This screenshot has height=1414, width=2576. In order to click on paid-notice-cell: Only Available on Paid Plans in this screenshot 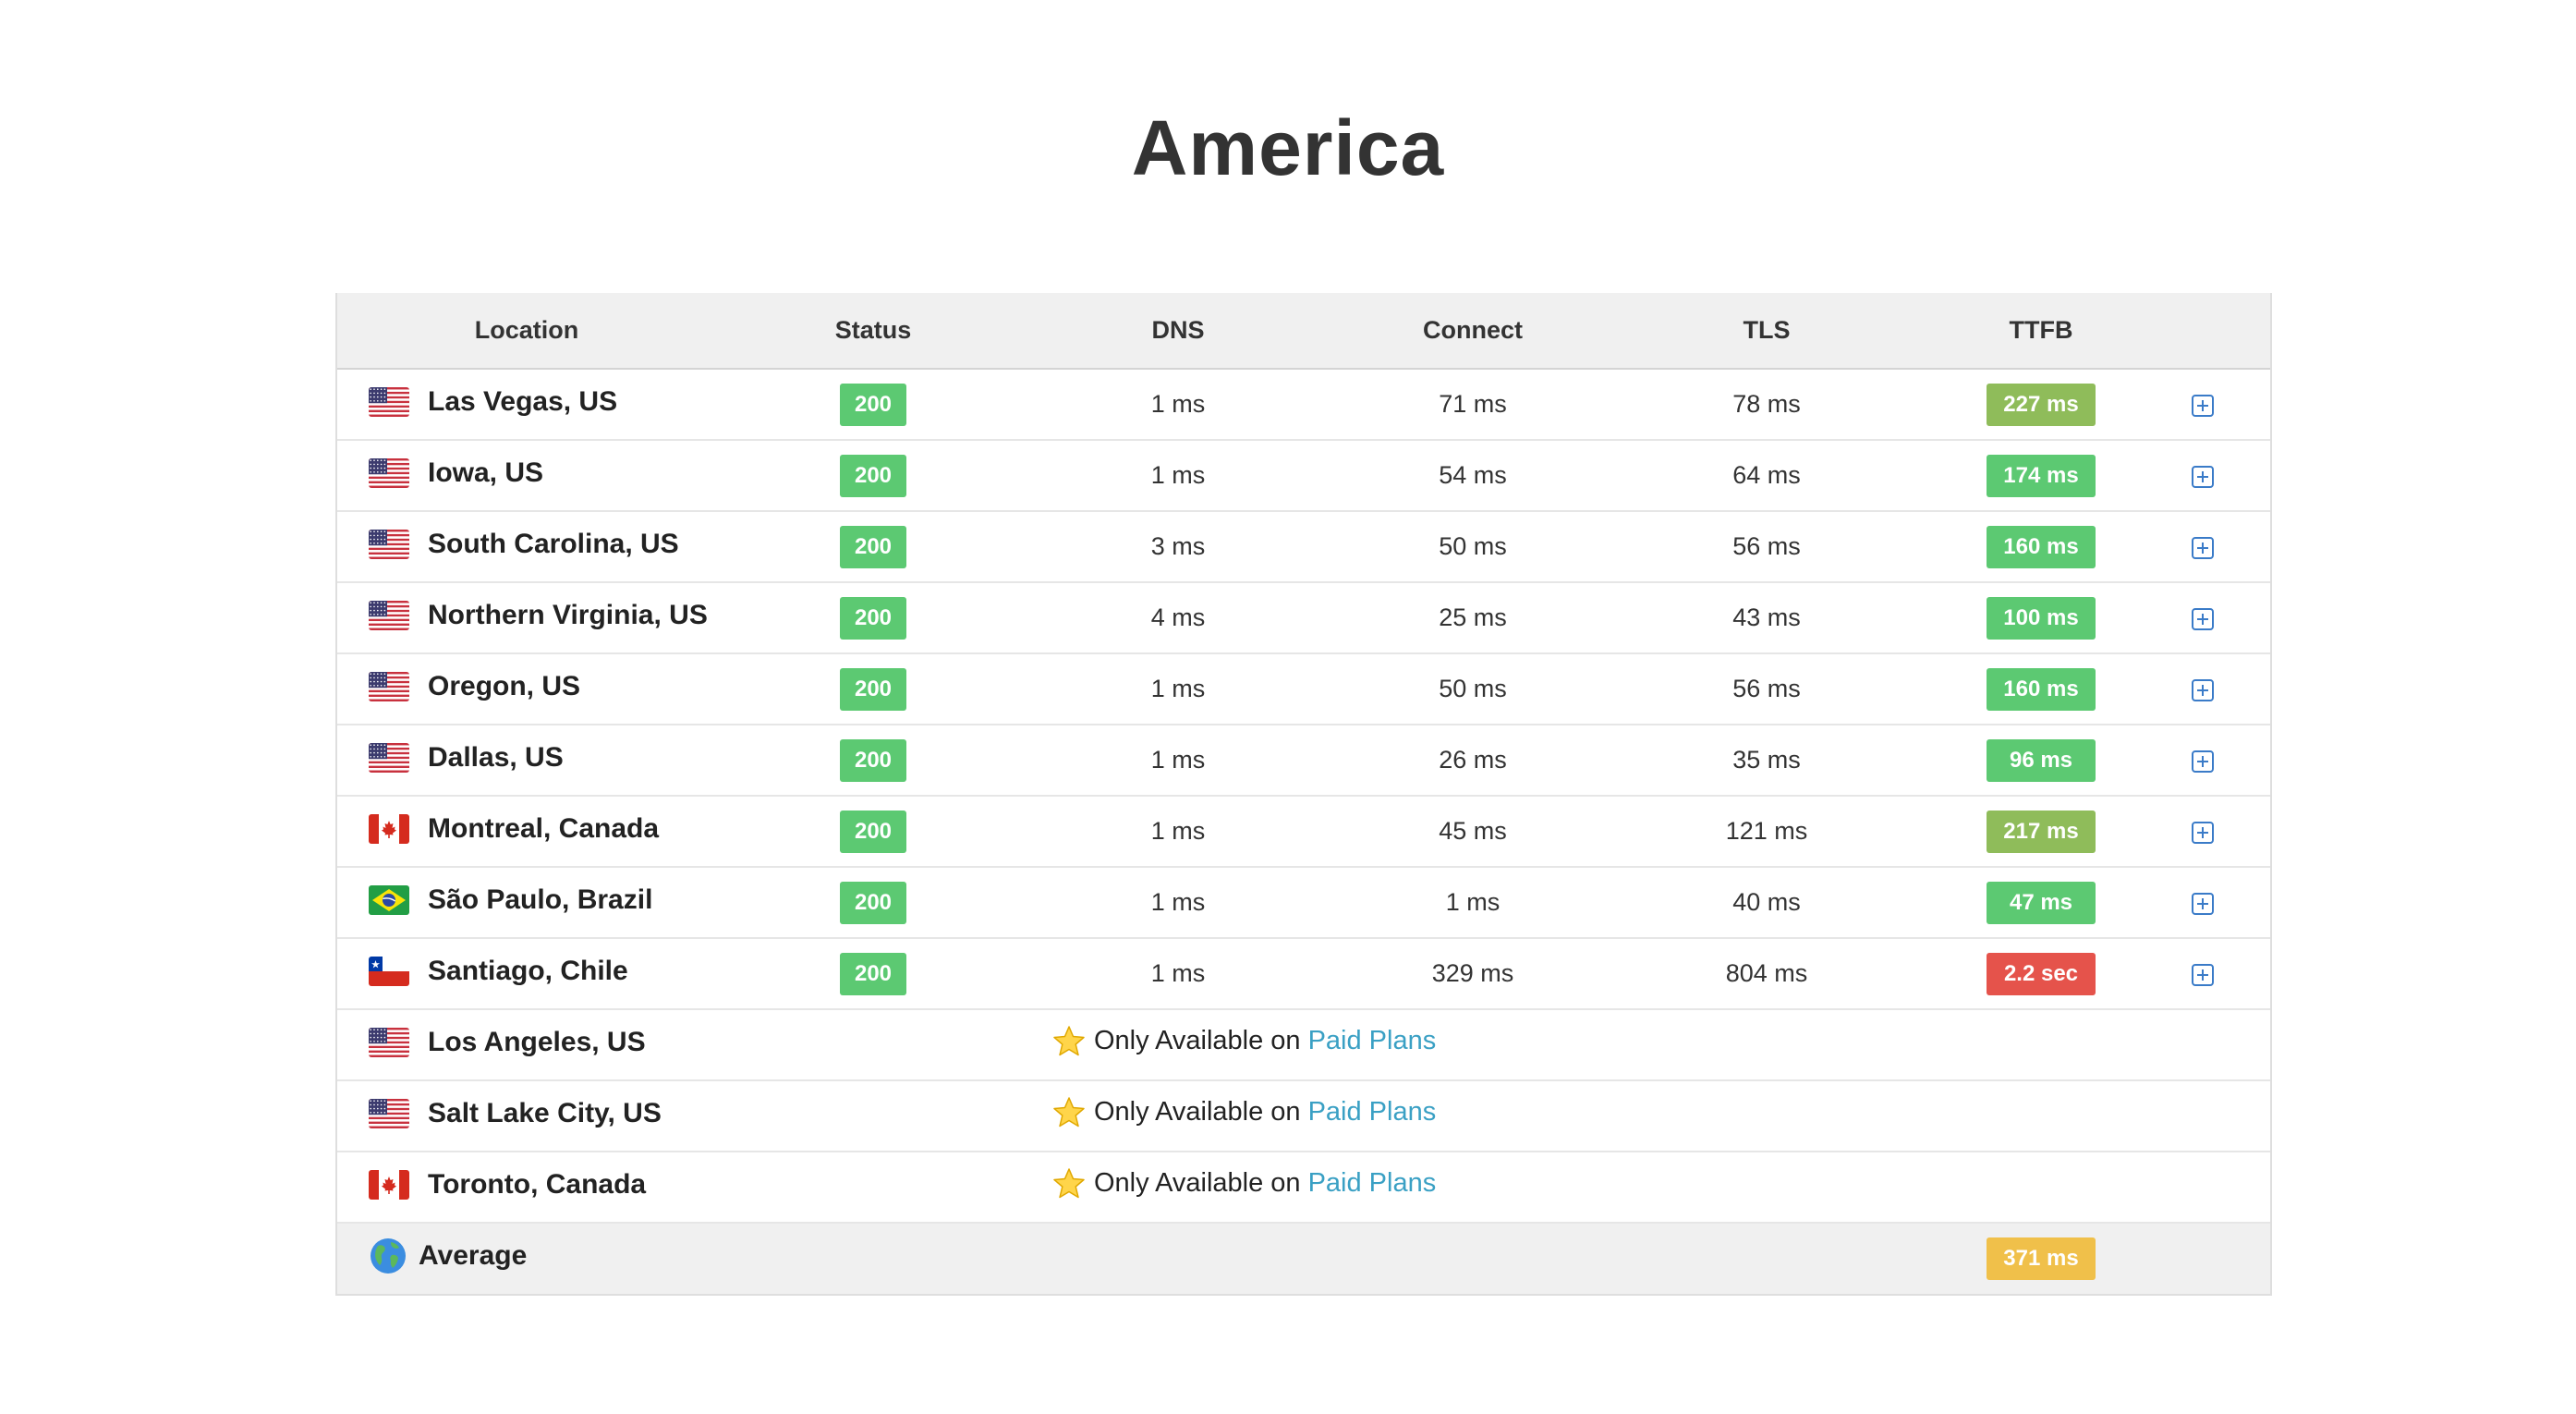, I will do `click(1493, 1187)`.